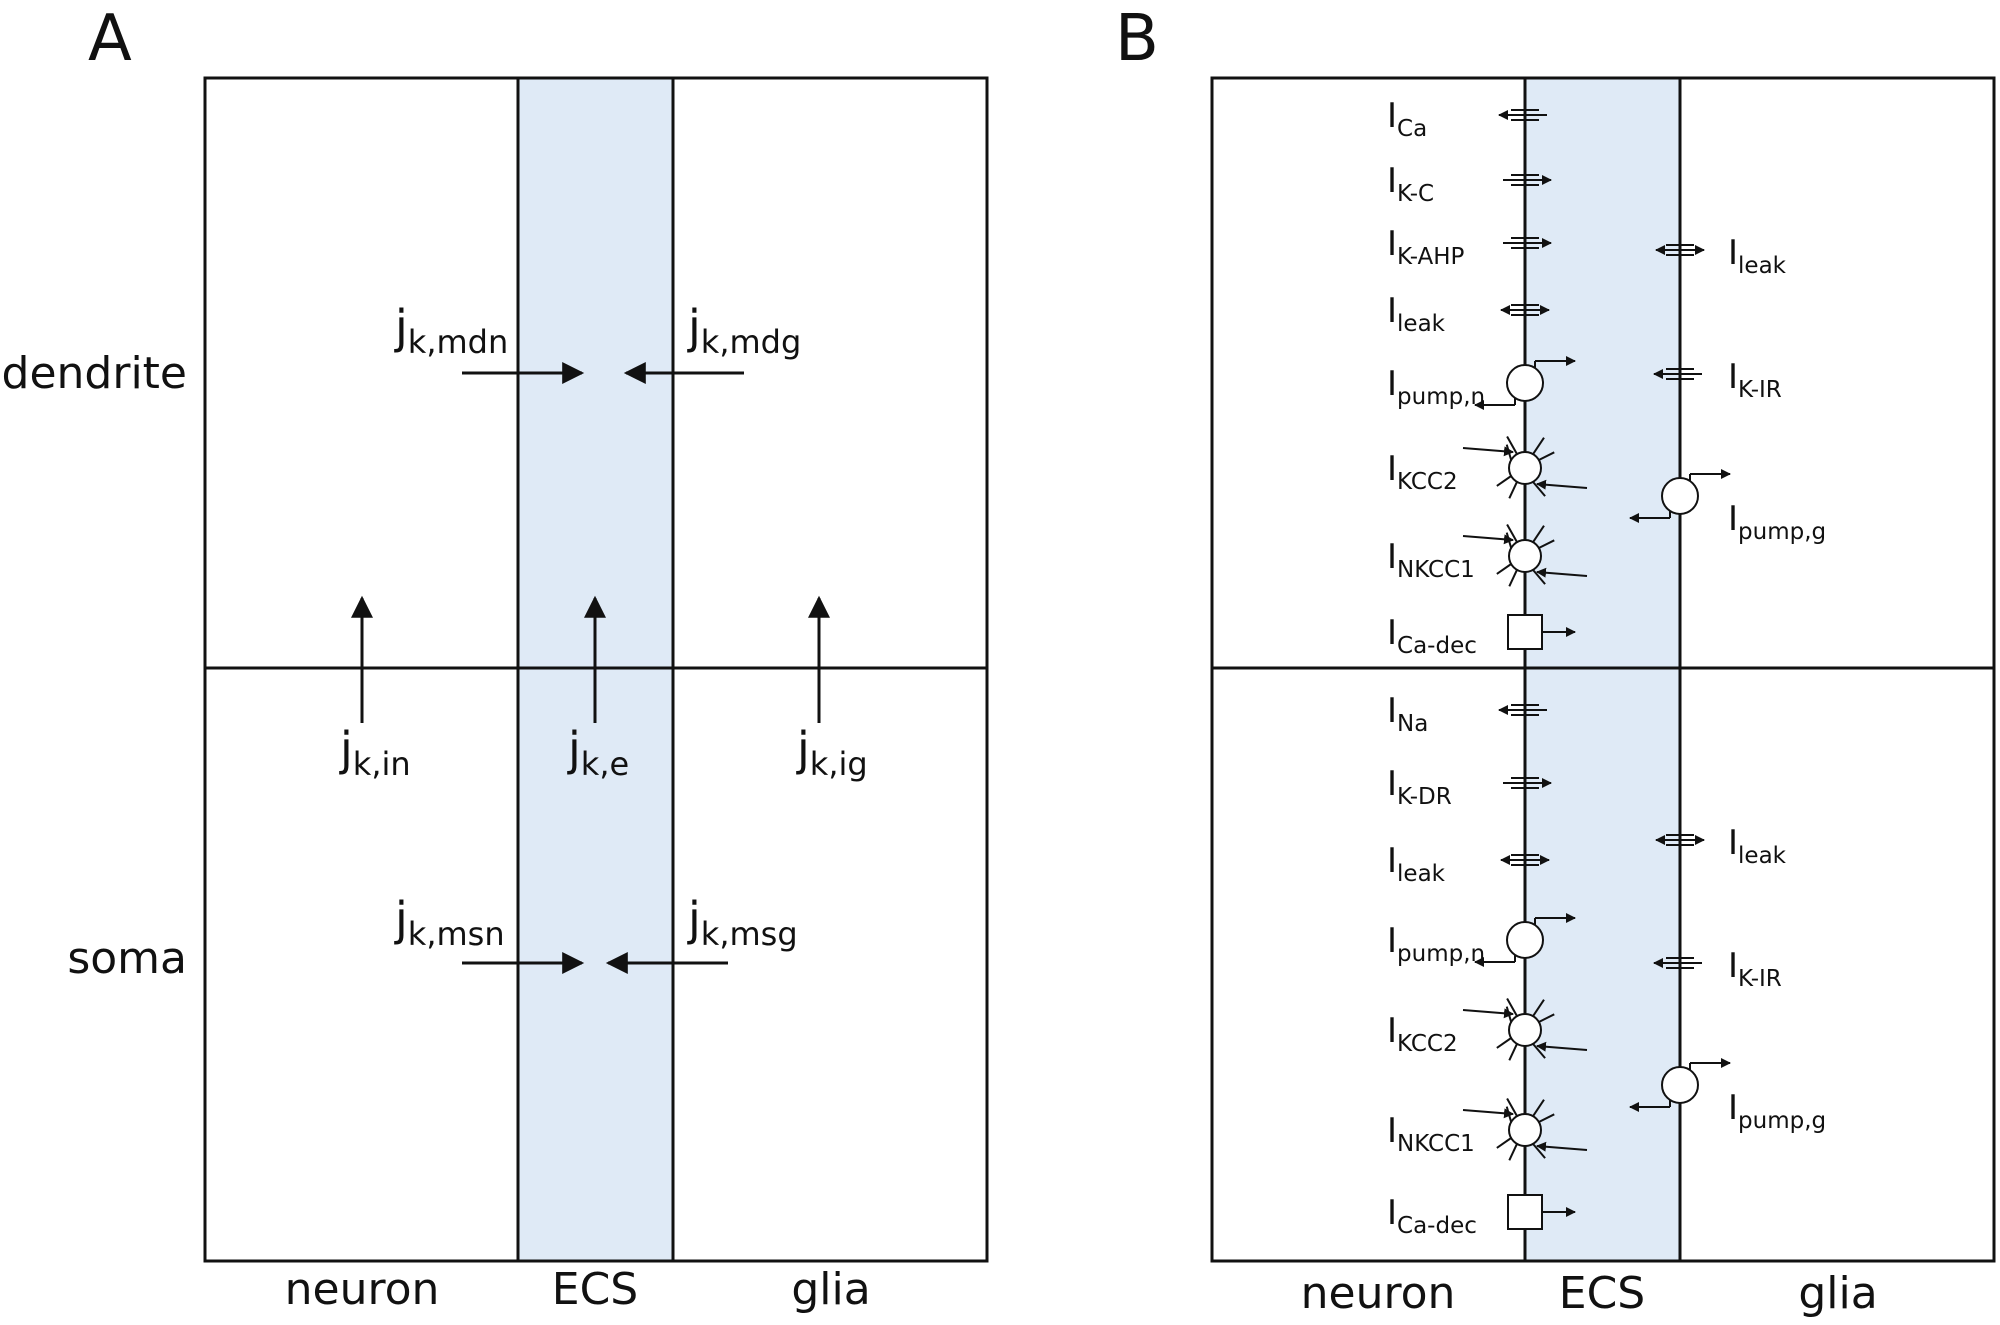 The width and height of the screenshot is (2000, 1325). Describe the element at coordinates (1467, 714) in the screenshot. I see `mechanism-soma-neuron-0: INa` at that location.